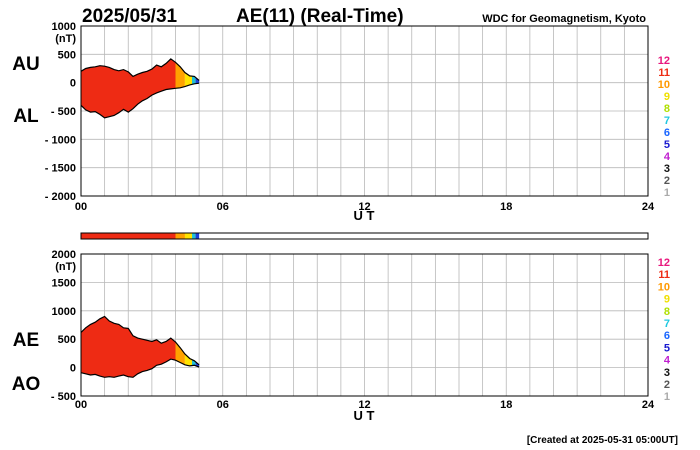 The height and width of the screenshot is (450, 700). I want to click on au-al-y-tick-label: 0, so click(73, 84).